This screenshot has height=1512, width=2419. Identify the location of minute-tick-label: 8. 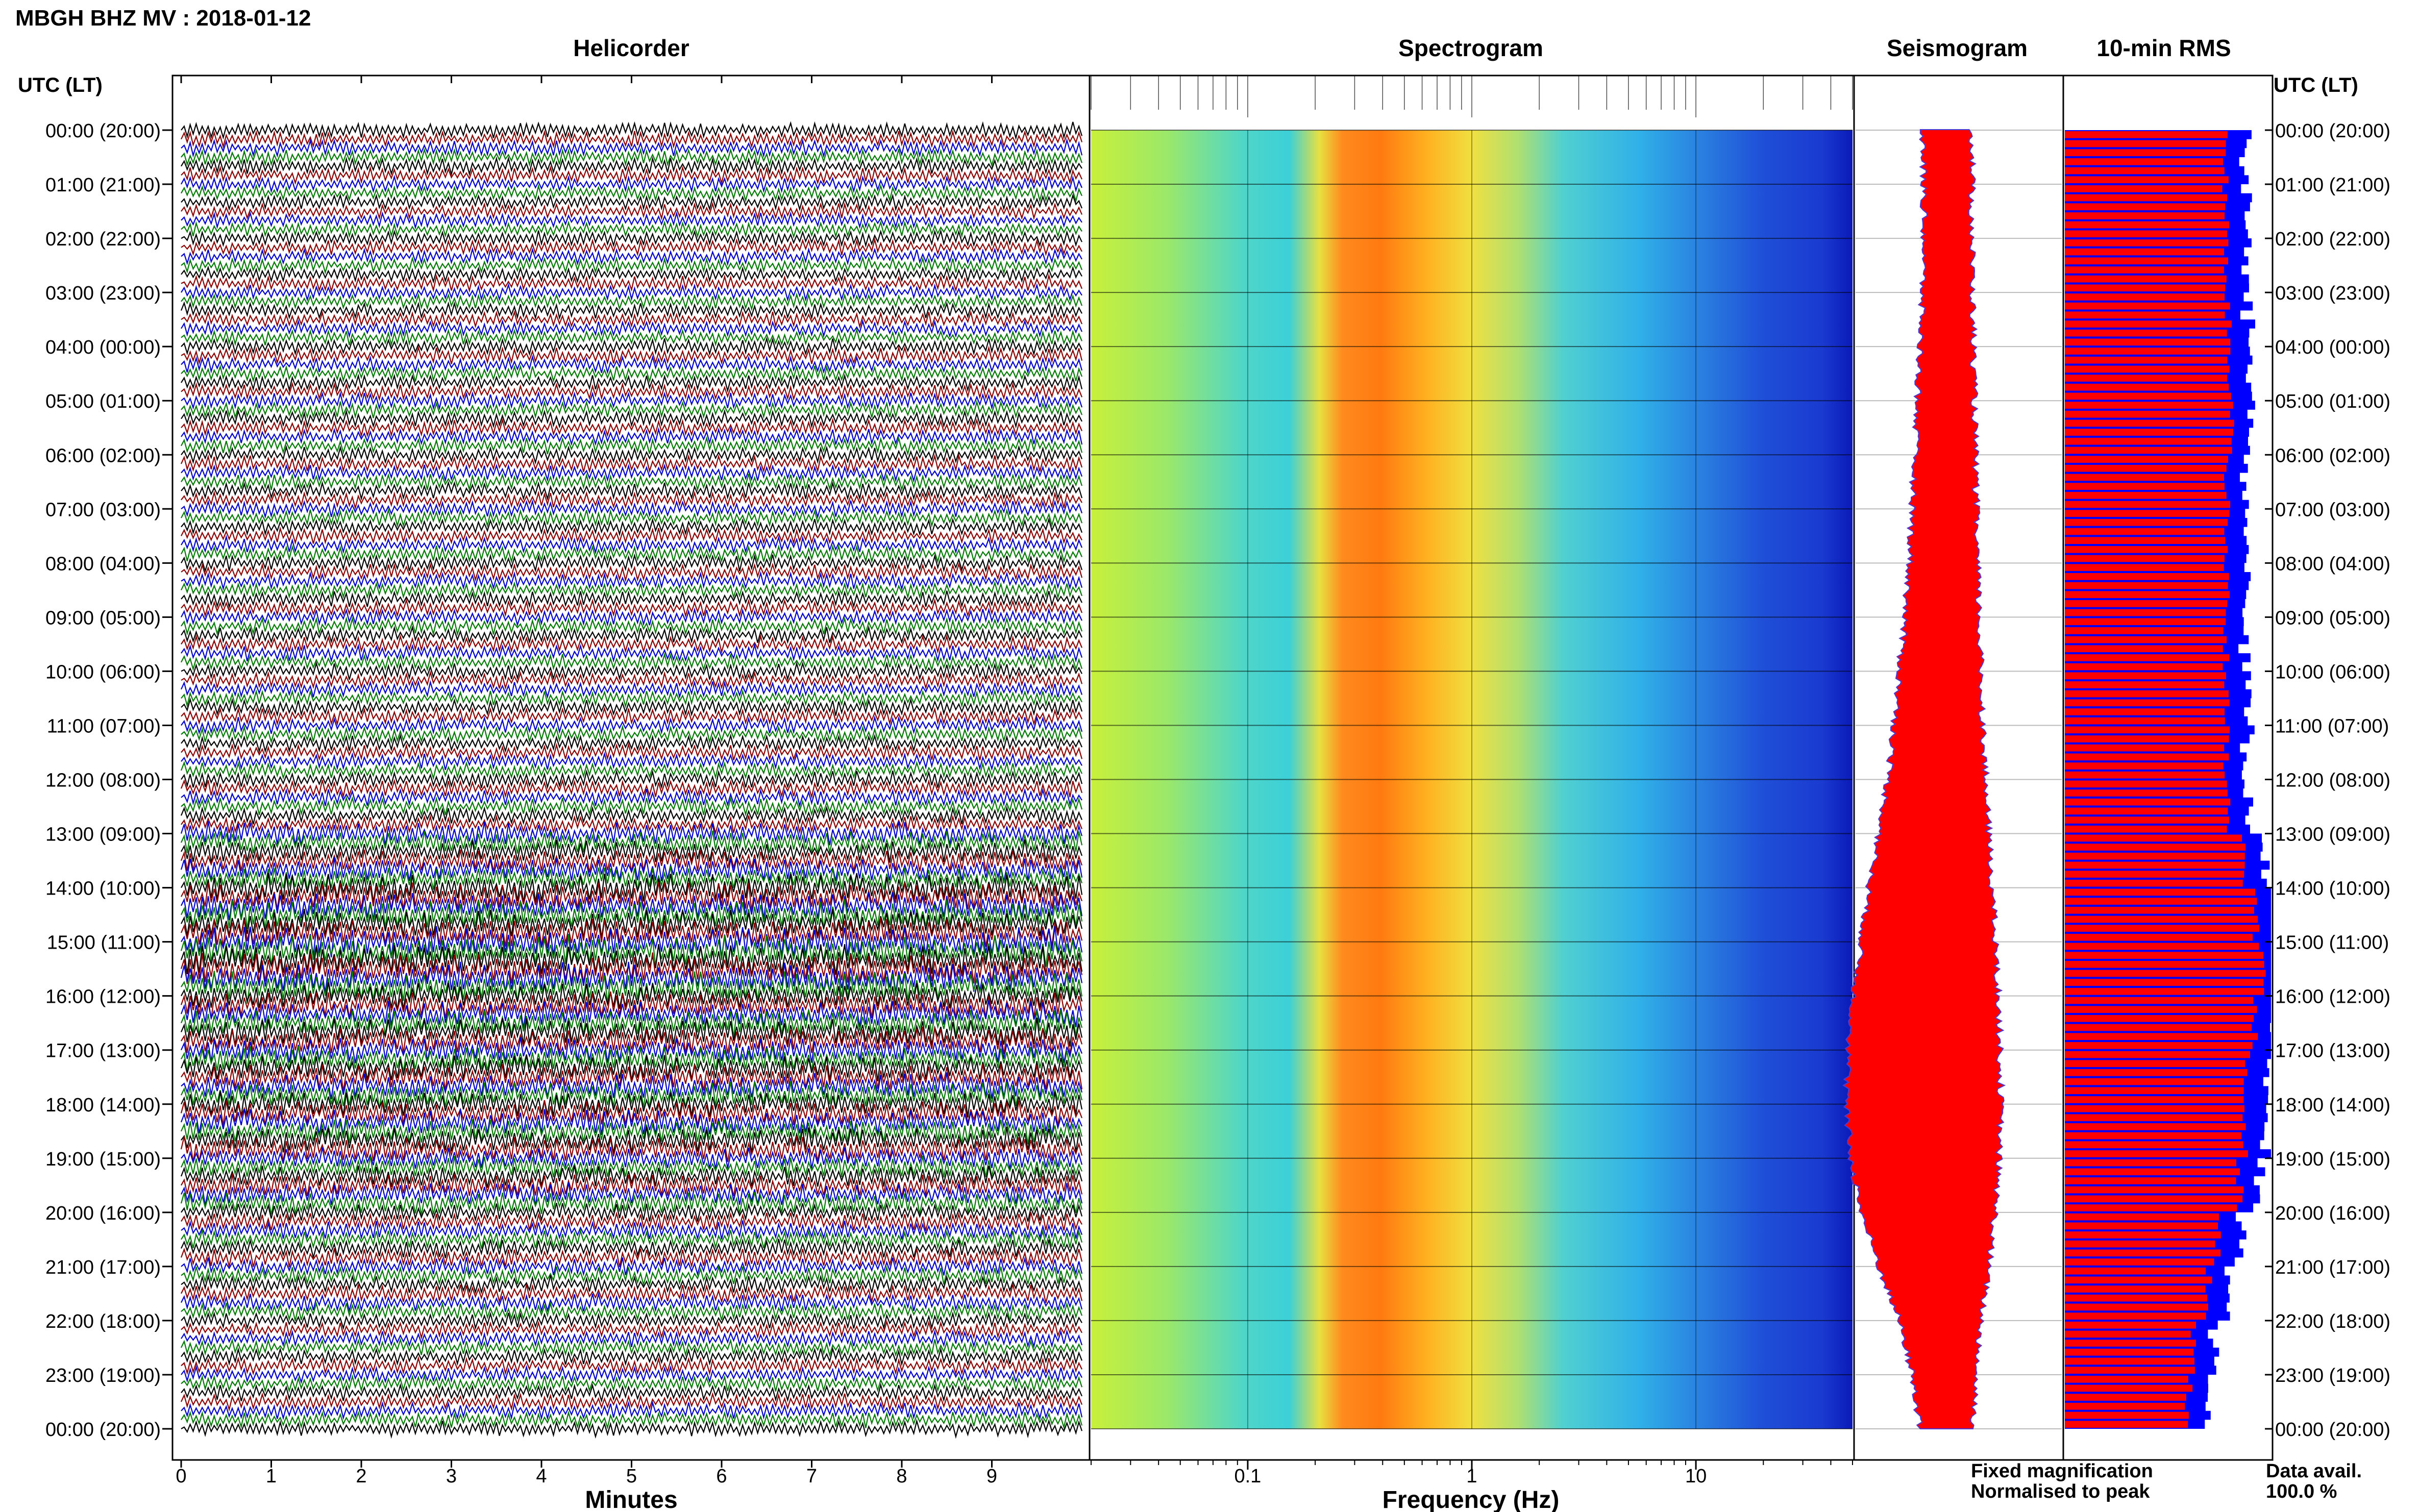
(901, 1476).